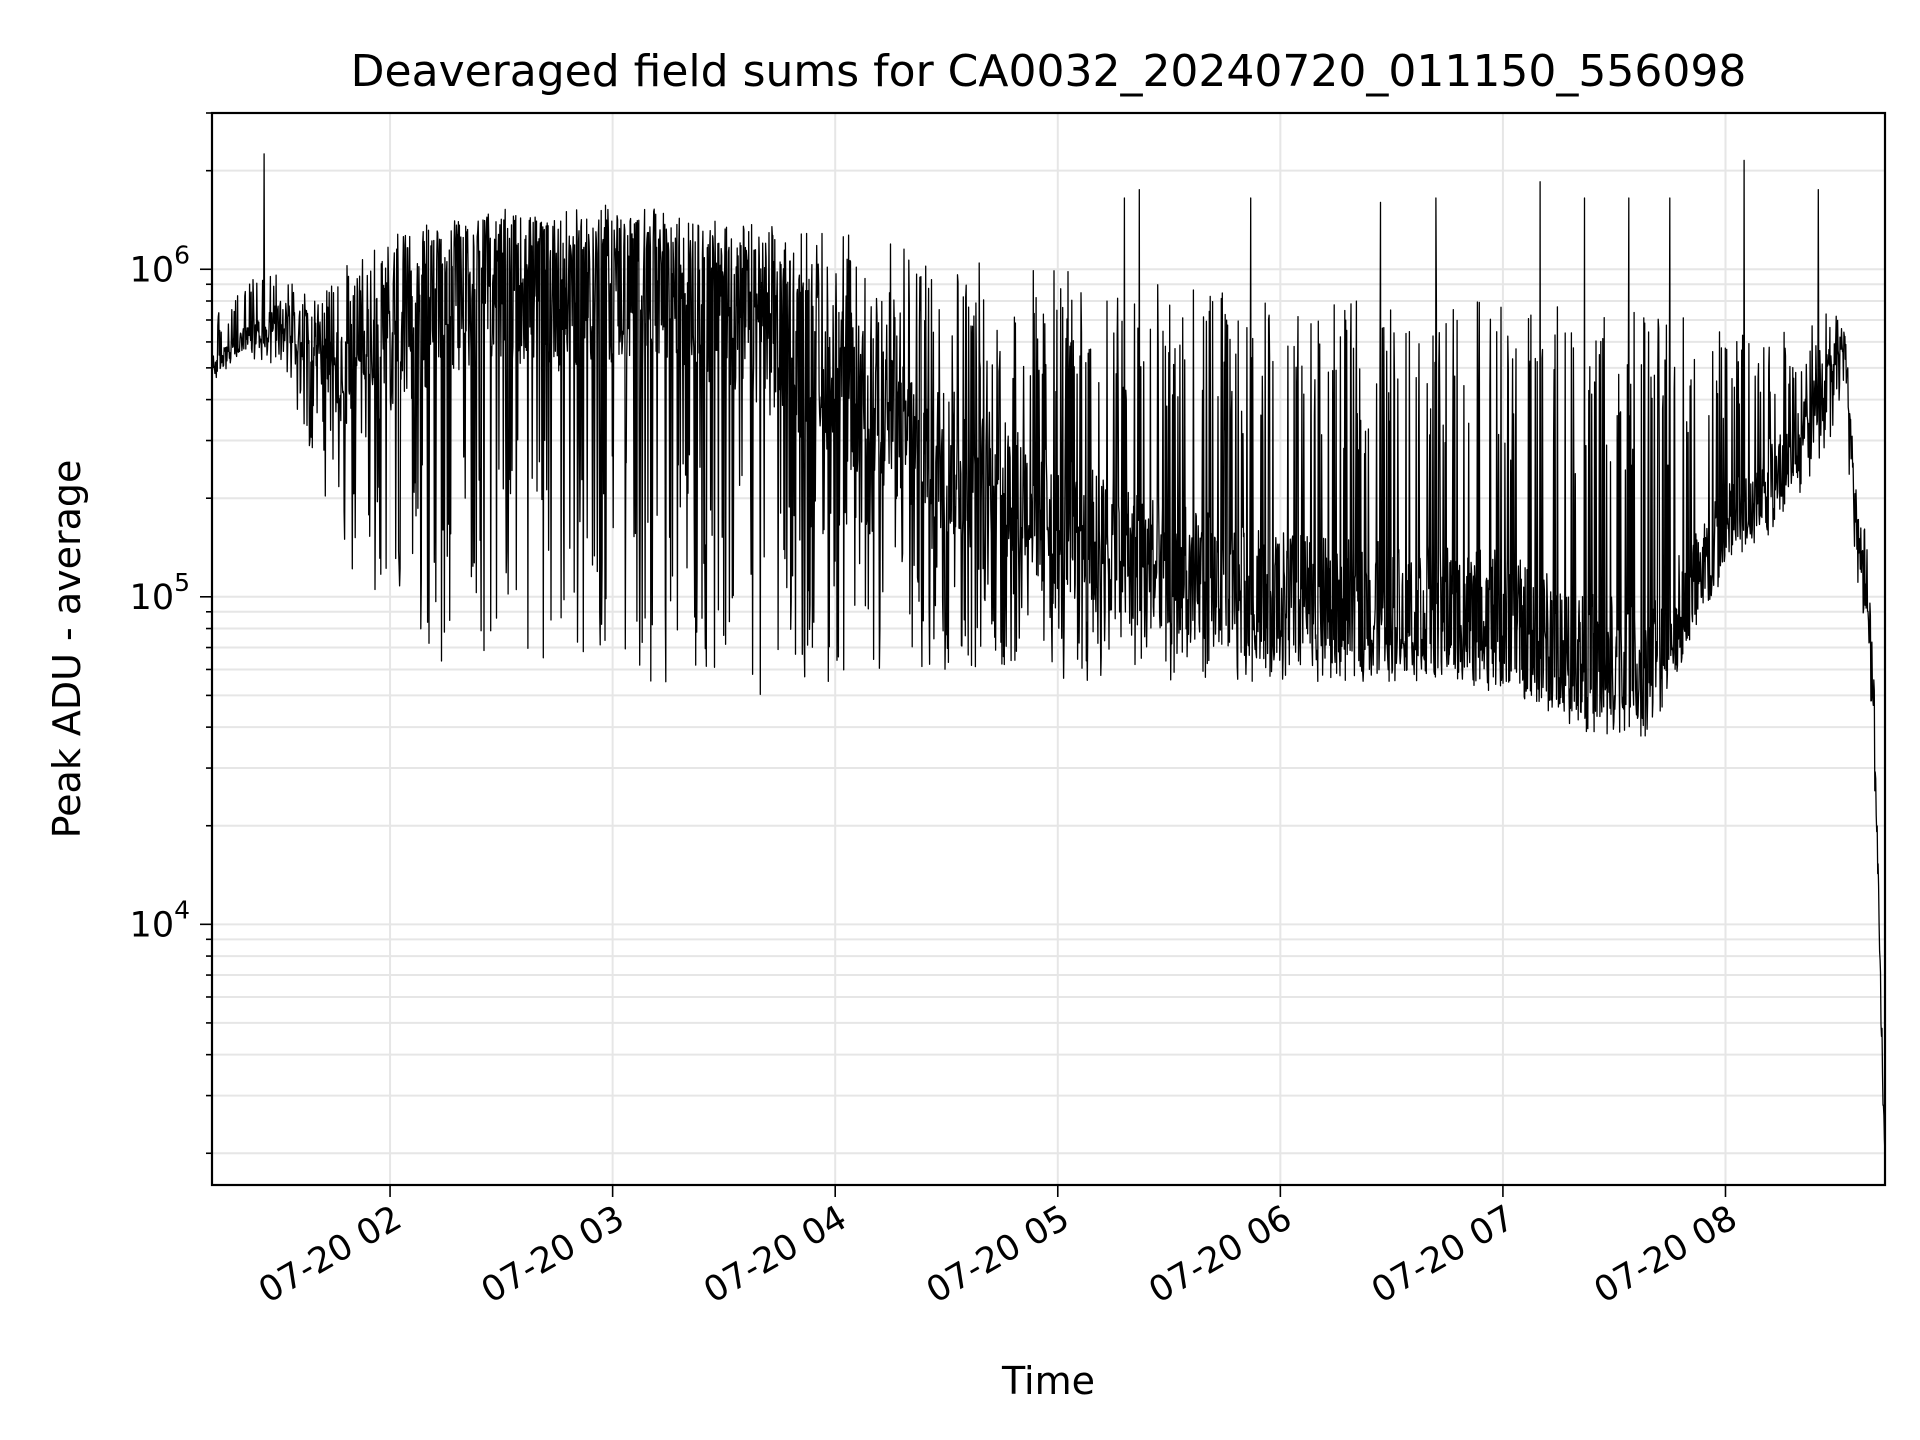 This screenshot has width=1920, height=1440. What do you see at coordinates (1666, 1254) in the screenshot?
I see `x-tick-label: 07-20 08` at bounding box center [1666, 1254].